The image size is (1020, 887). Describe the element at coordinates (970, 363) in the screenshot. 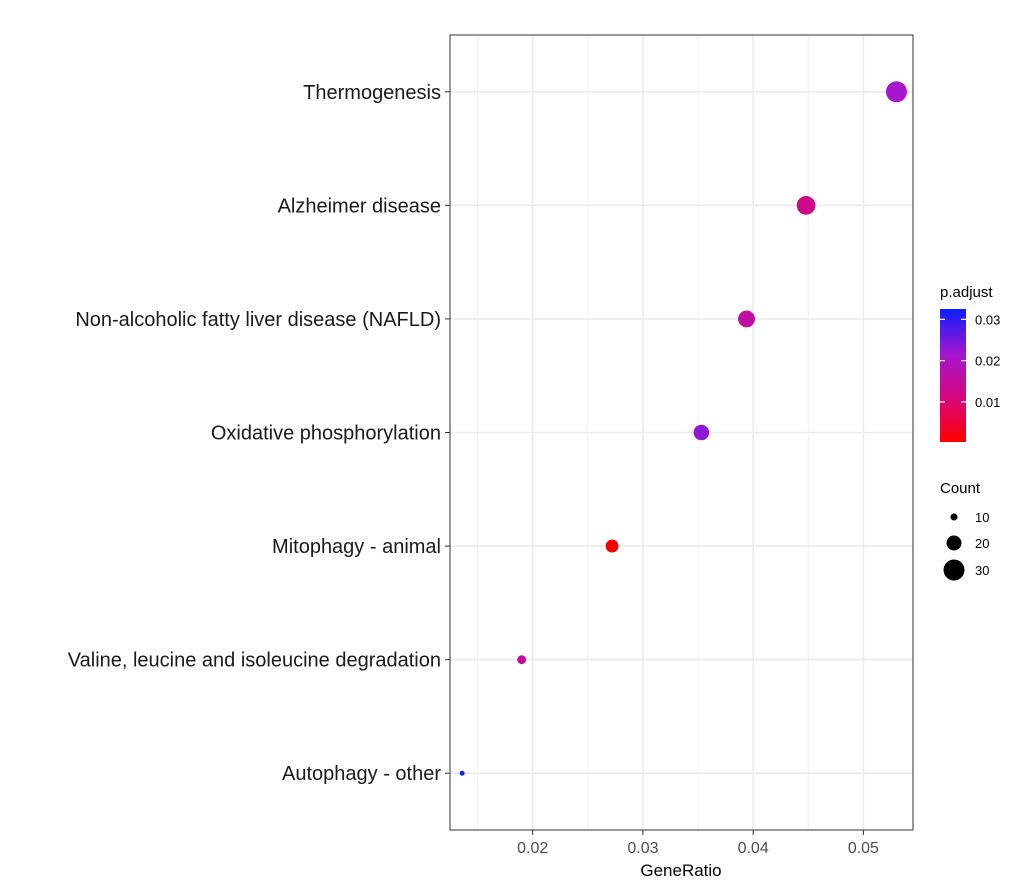

I see `color-legend: p.adjust 0.01 0.02 0.03` at that location.